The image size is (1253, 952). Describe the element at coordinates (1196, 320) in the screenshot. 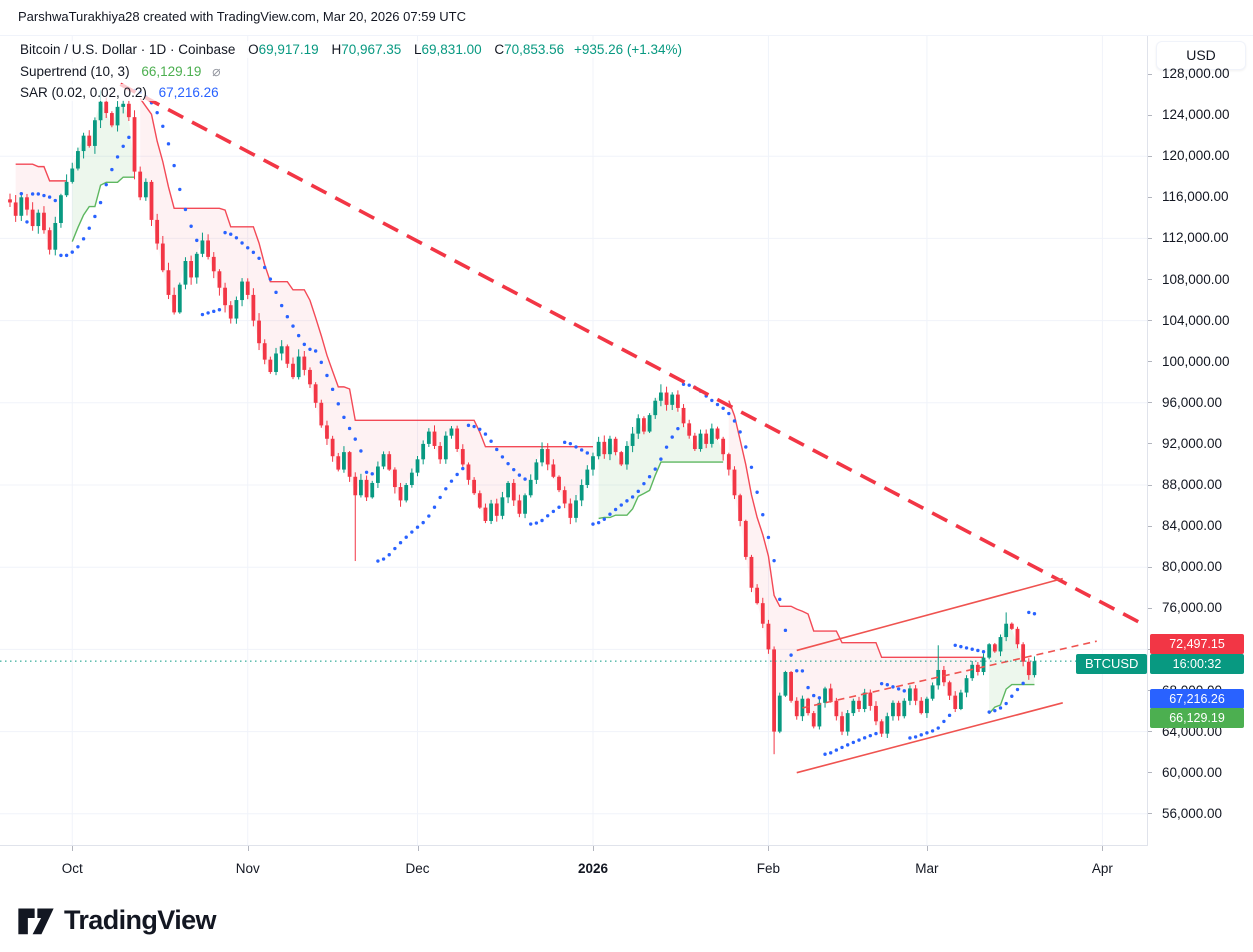

I see `price-tick-label: 104,000.00` at that location.